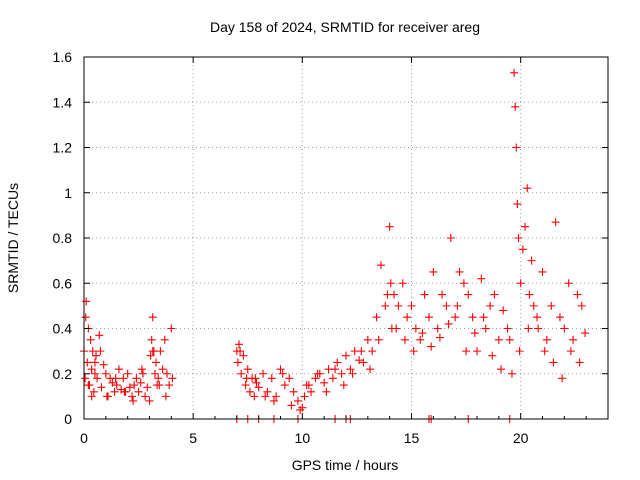 The height and width of the screenshot is (480, 640). I want to click on x-tick-label: 20, so click(521, 438).